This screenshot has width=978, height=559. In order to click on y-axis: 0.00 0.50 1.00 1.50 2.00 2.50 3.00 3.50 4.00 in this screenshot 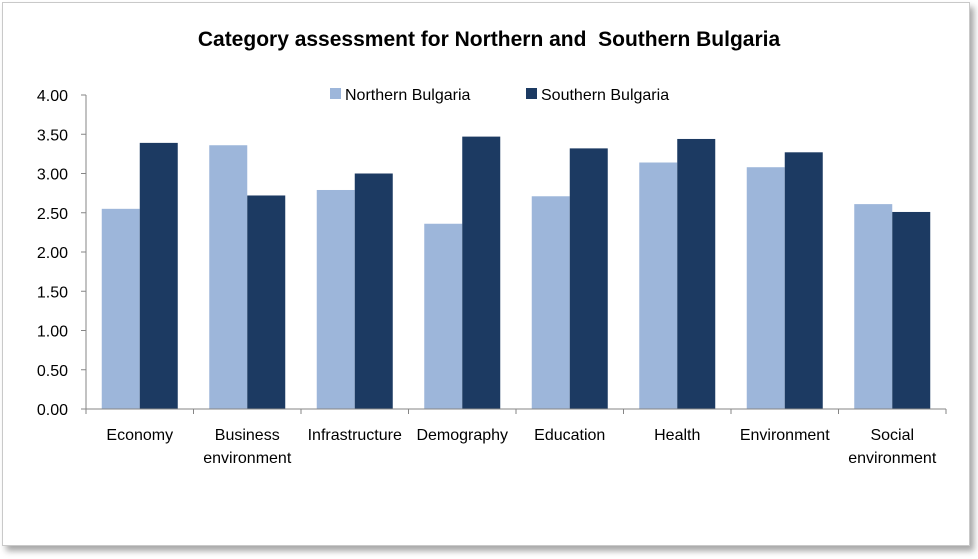, I will do `click(62, 253)`.